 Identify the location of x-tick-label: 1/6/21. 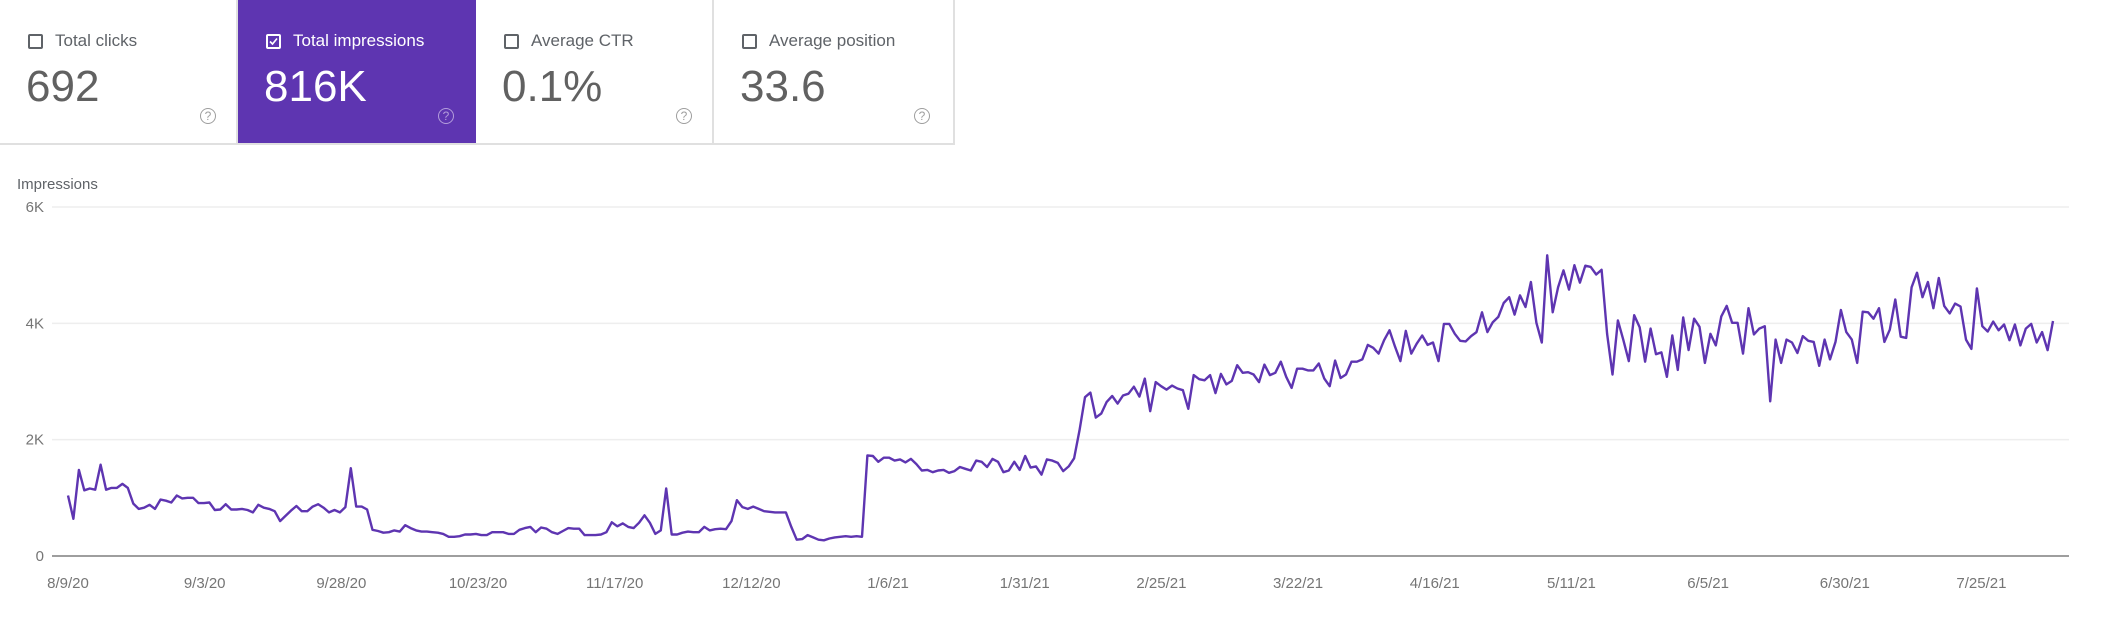
(888, 583).